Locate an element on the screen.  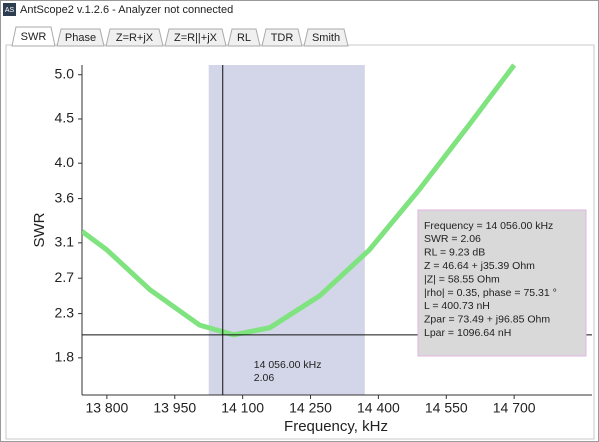
info-line: Lpar = 1096.64 nH is located at coordinates (467, 333).